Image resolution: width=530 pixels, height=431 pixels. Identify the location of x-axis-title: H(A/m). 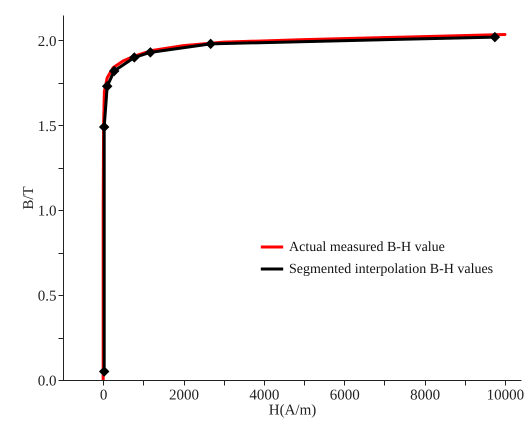
(292, 410).